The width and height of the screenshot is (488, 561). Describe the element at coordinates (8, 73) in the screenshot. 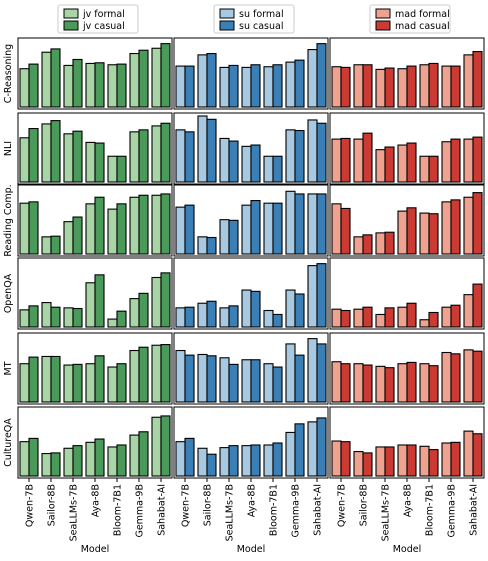

I see `row-label: C-Reasoning` at that location.